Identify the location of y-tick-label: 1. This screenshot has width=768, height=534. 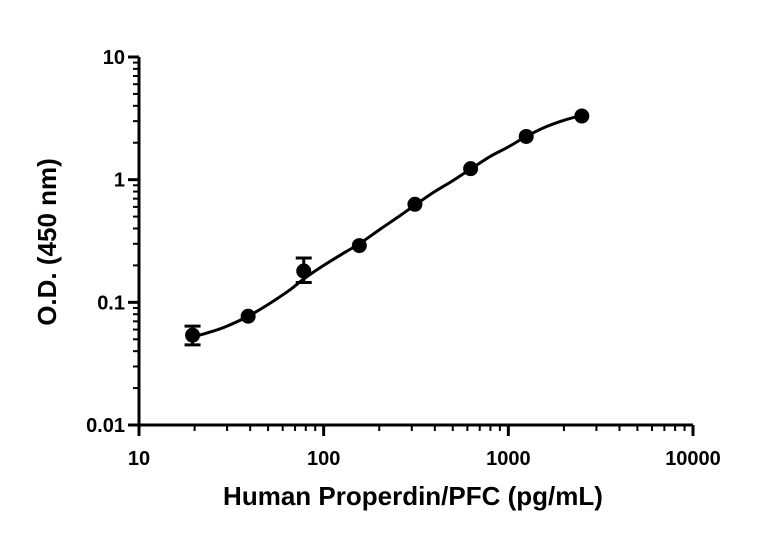
(119, 181).